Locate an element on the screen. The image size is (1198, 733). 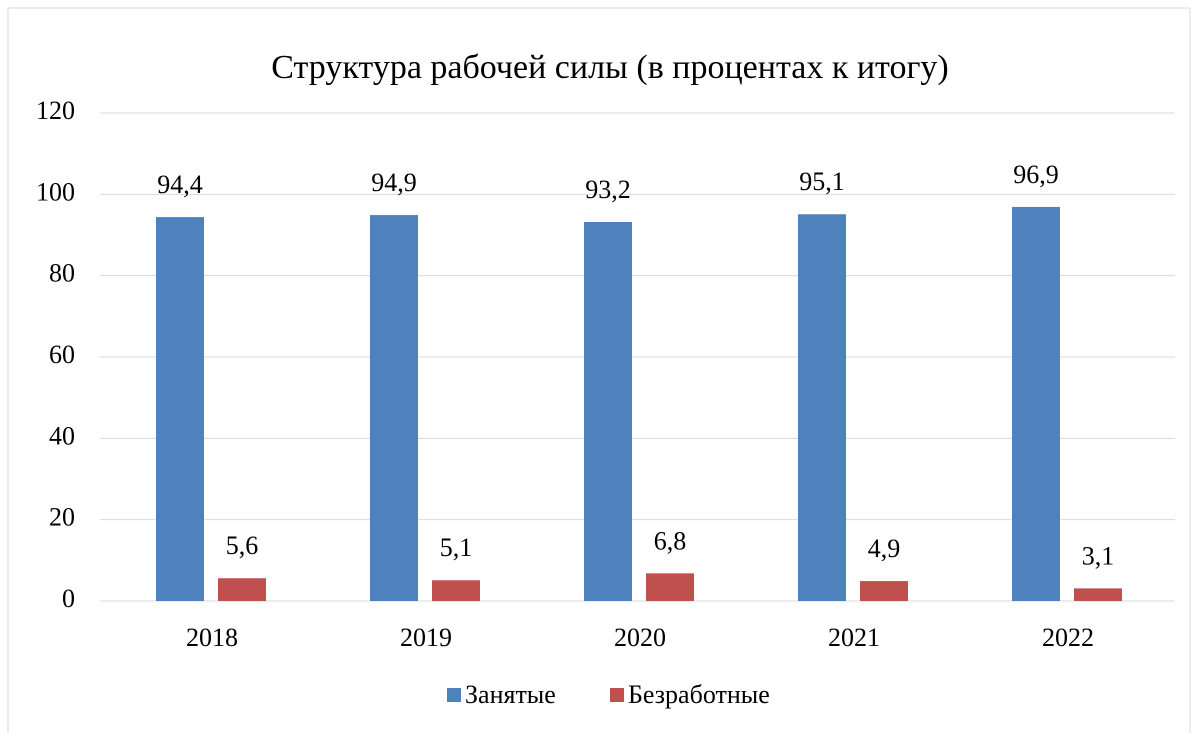
data-label: 4,9 is located at coordinates (884, 548).